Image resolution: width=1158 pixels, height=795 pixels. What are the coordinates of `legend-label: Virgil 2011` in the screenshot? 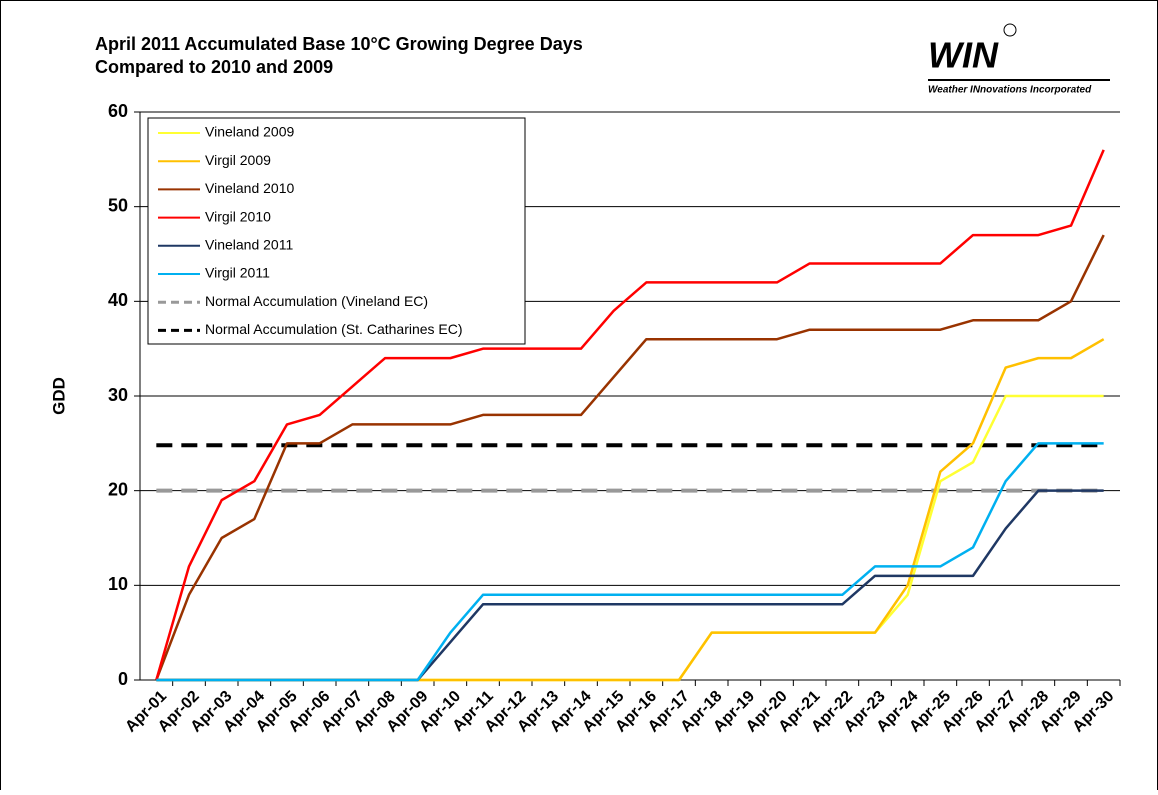 It's located at (237, 273).